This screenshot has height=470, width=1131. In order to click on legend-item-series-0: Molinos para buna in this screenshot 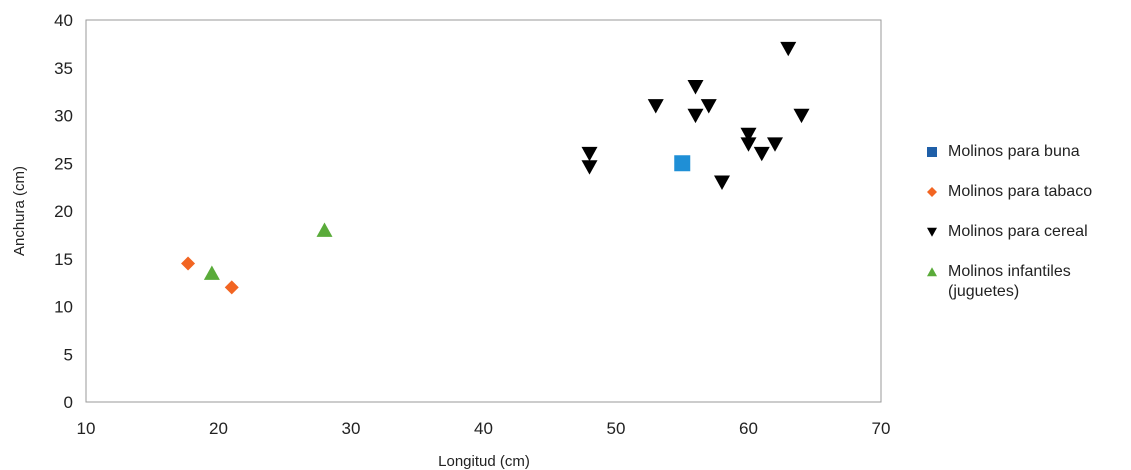, I will do `click(1026, 152)`.